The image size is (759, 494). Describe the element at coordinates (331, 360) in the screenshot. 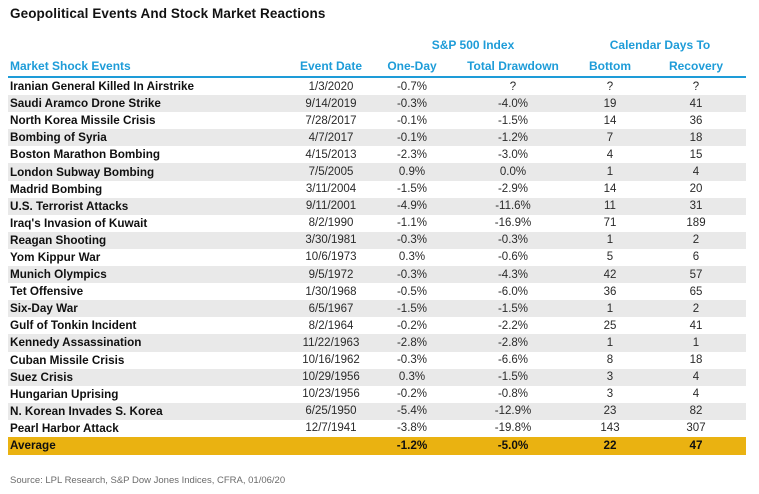

I see `date-cell: 10/16/1962` at that location.